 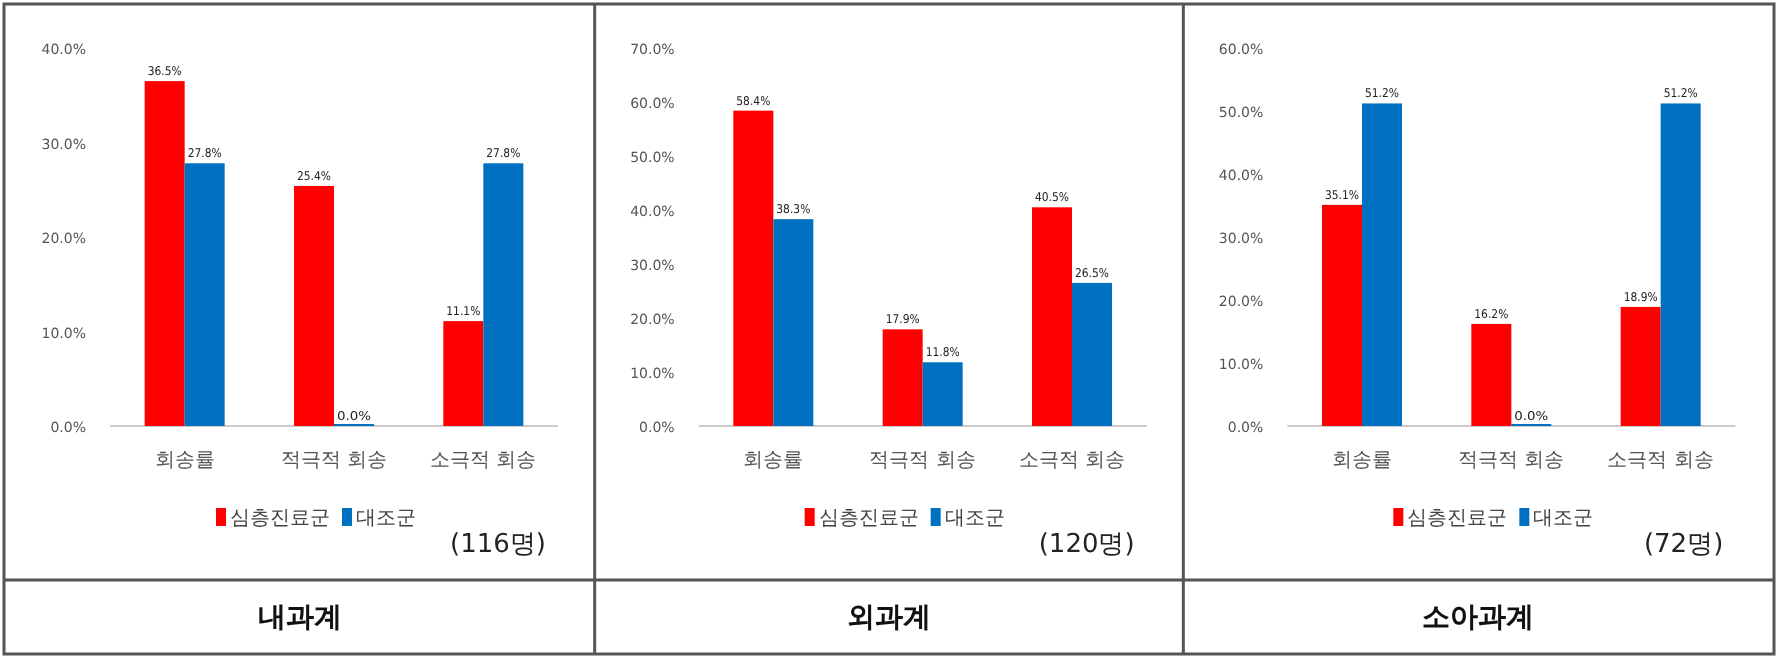 What do you see at coordinates (498, 545) in the screenshot?
I see `text: (116명)` at bounding box center [498, 545].